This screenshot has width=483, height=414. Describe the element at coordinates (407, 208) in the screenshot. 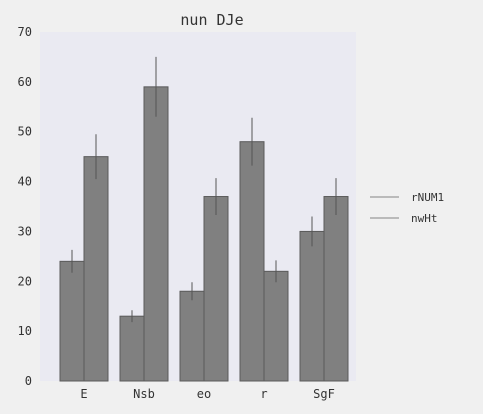

I see `legend: rNUM1 nwHt` at that location.